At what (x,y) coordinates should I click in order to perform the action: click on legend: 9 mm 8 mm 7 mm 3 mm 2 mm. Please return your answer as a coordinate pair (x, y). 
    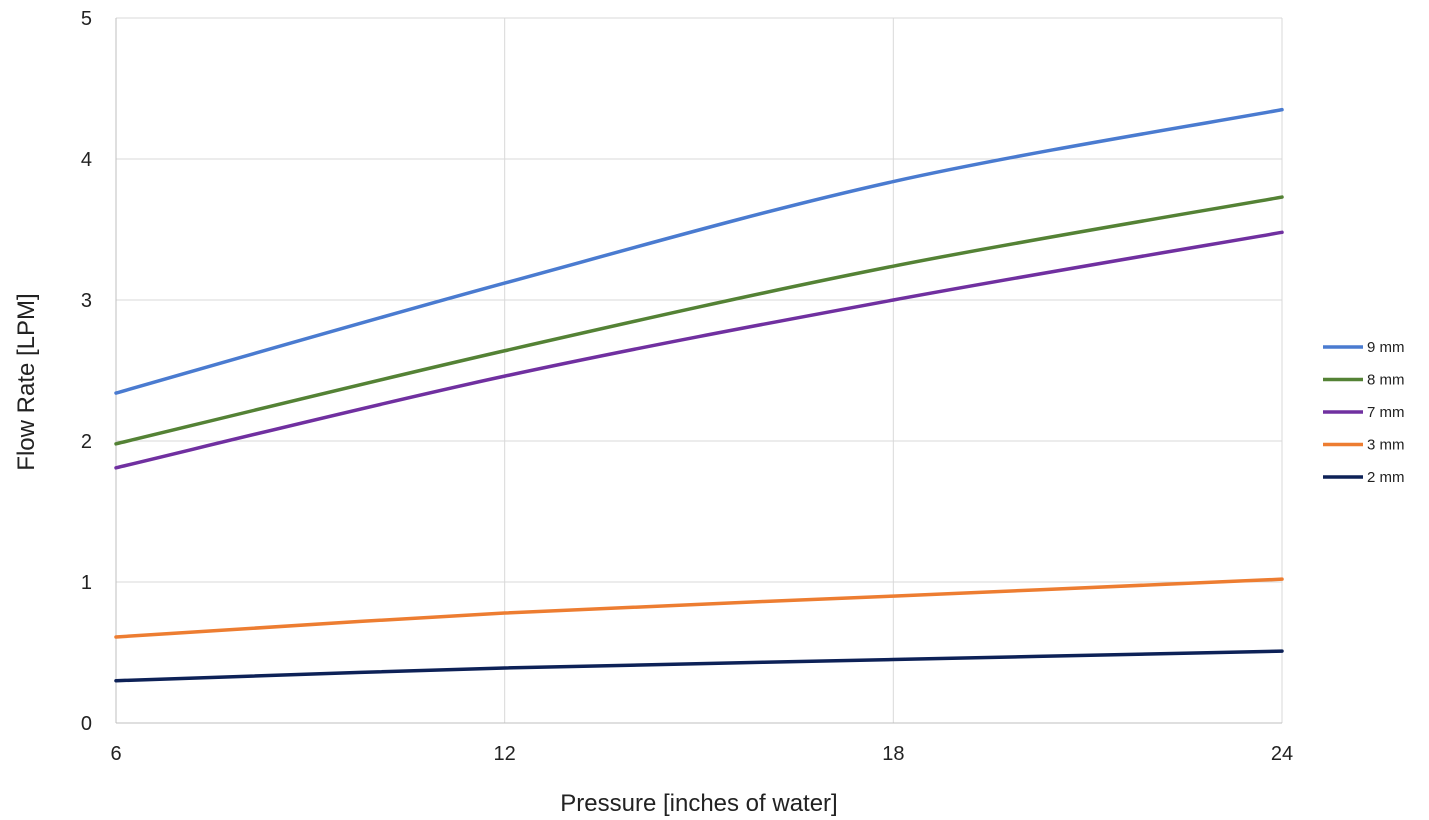
    Looking at the image, I should click on (1364, 412).